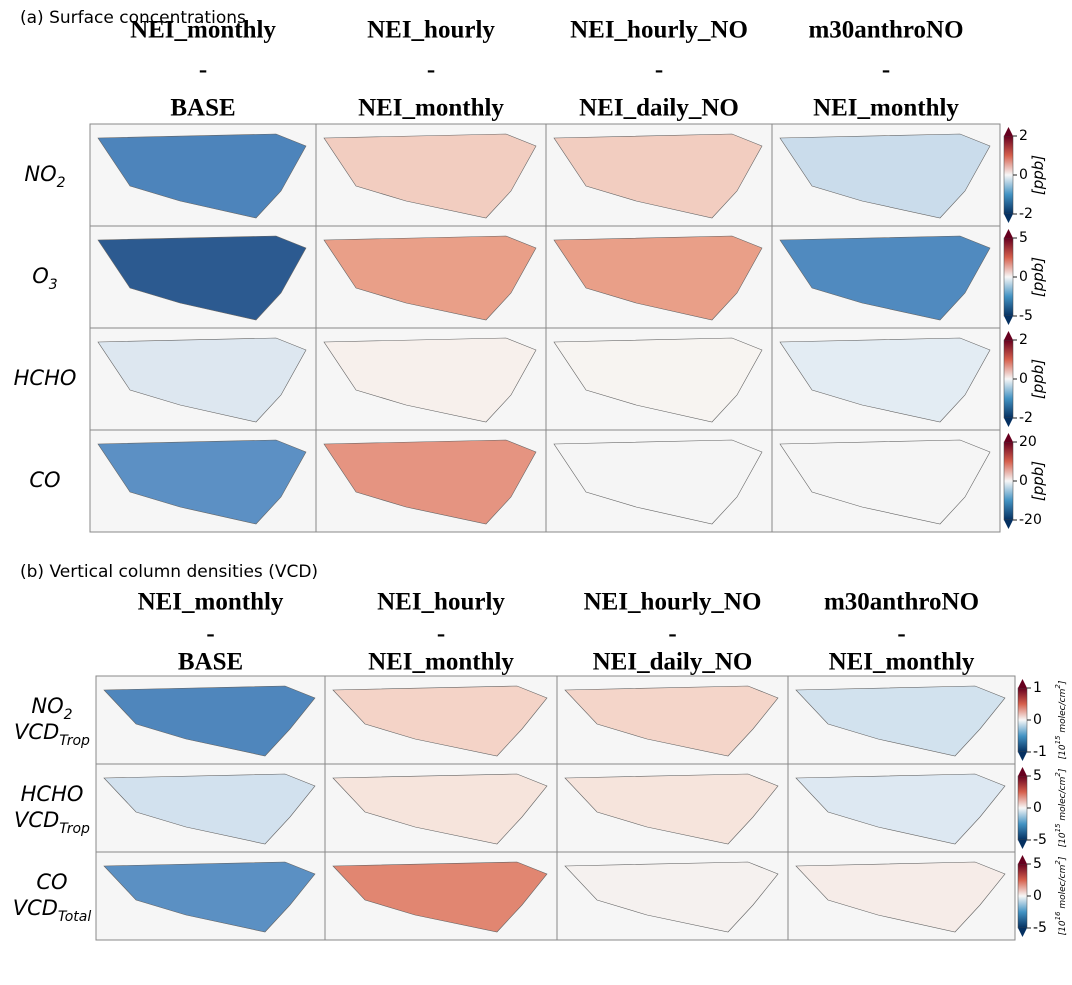 The image size is (1072, 985). What do you see at coordinates (133, 18) in the screenshot?
I see `panel-title: (a) Surface concentrations` at bounding box center [133, 18].